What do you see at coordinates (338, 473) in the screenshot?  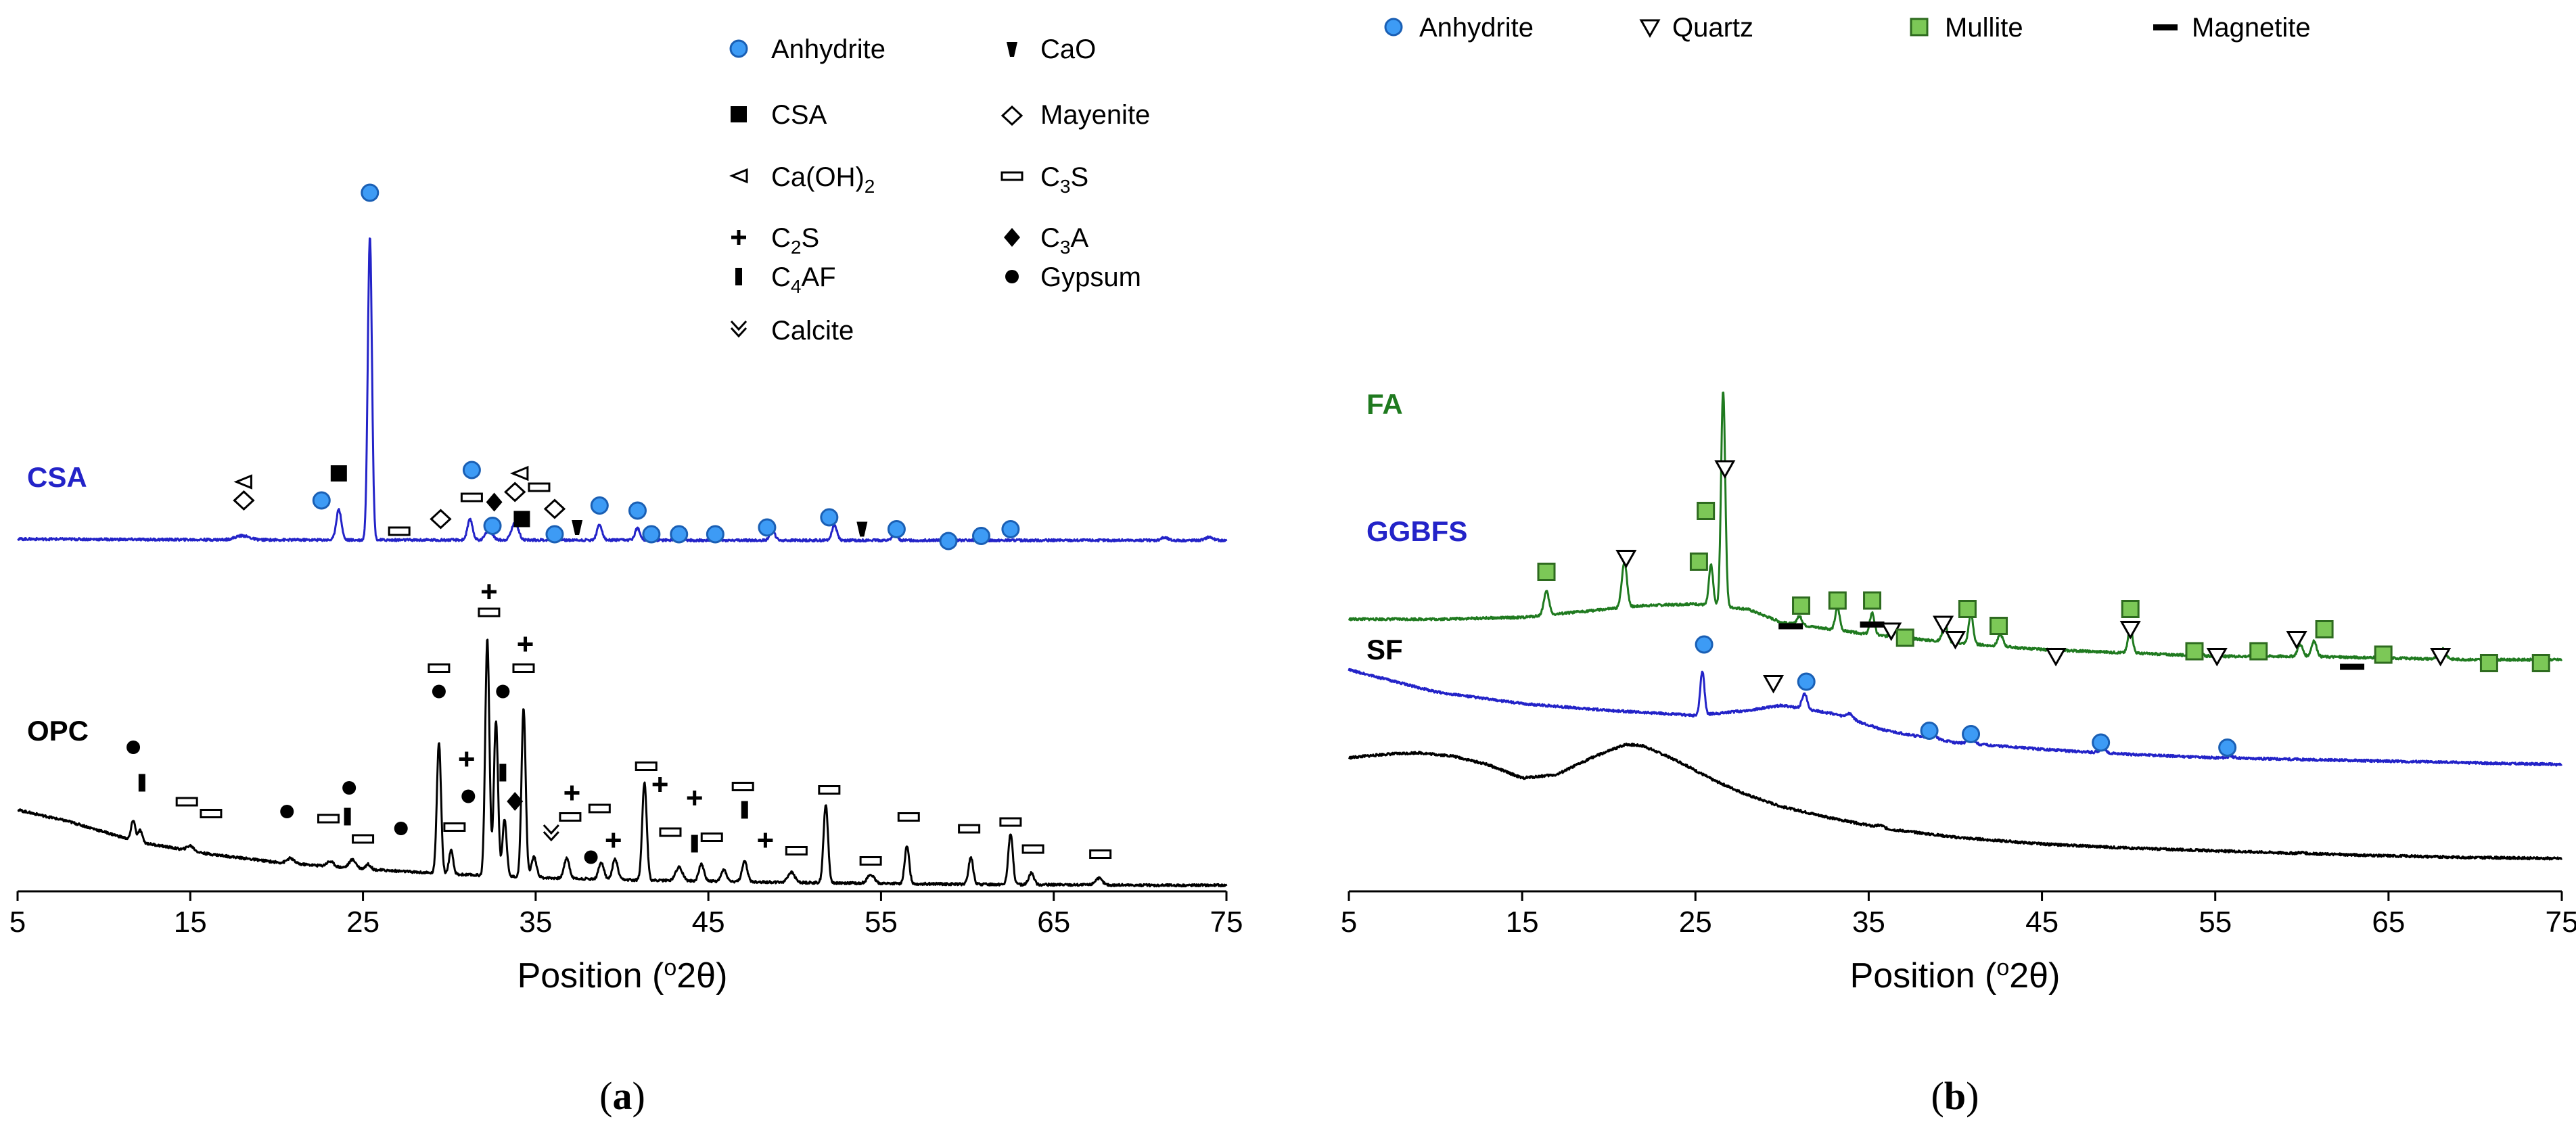 I see `marker-csa-csa` at bounding box center [338, 473].